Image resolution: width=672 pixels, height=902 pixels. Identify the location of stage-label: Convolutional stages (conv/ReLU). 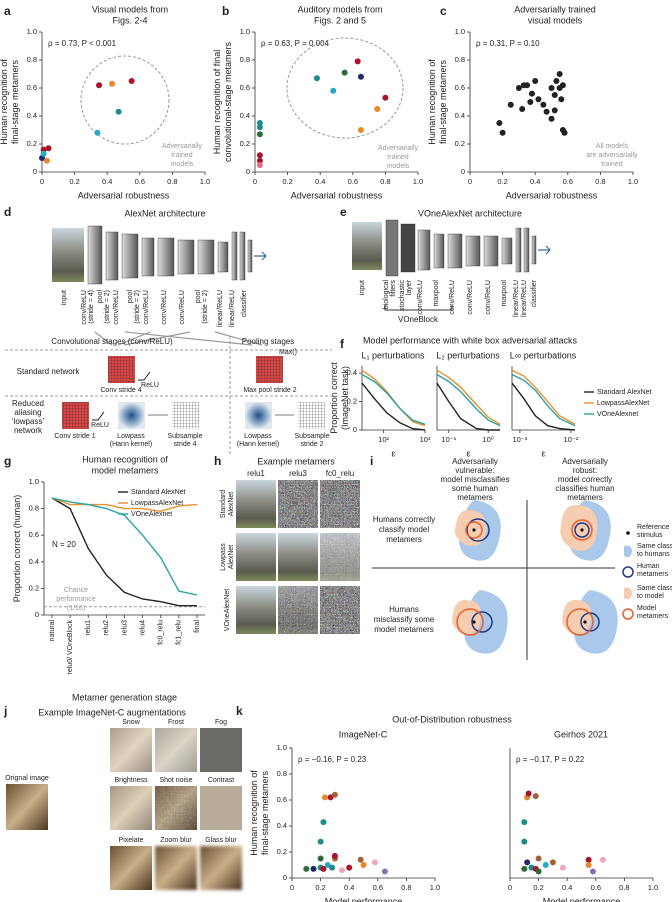
(112, 341).